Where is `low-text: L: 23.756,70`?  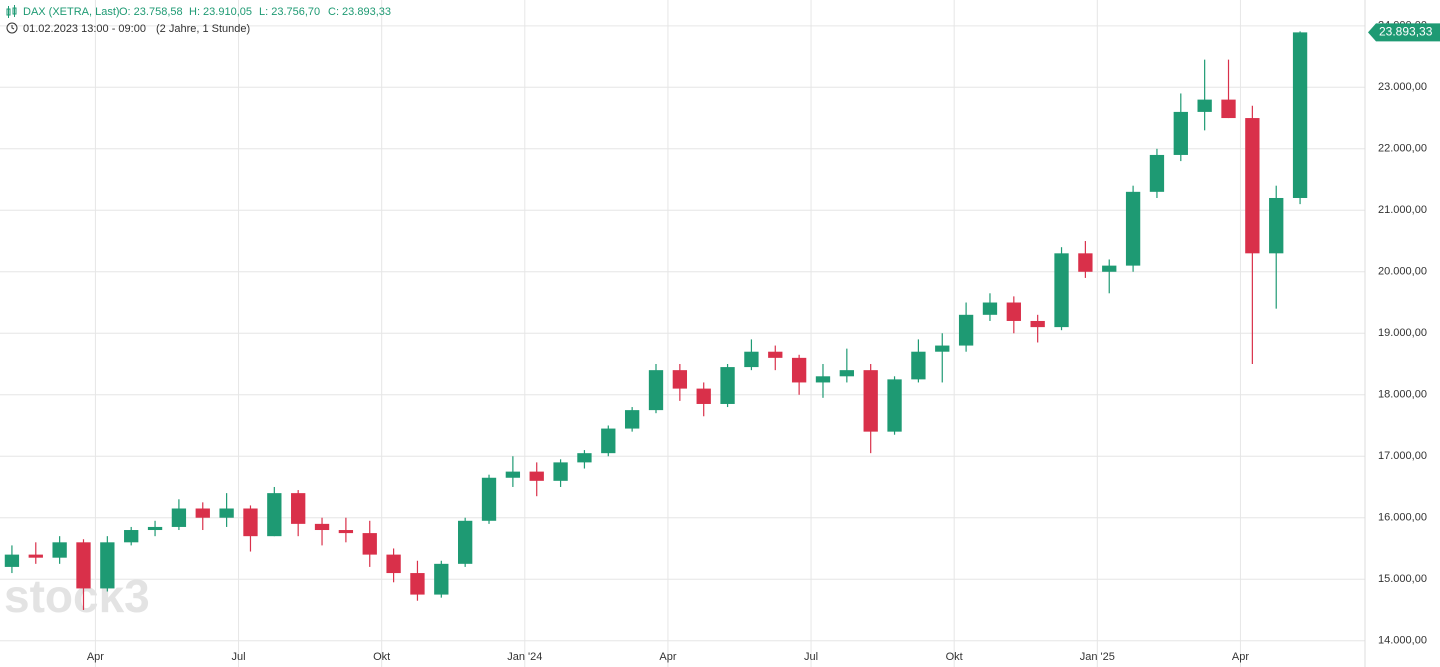
low-text: L: 23.756,70 is located at coordinates (289, 12).